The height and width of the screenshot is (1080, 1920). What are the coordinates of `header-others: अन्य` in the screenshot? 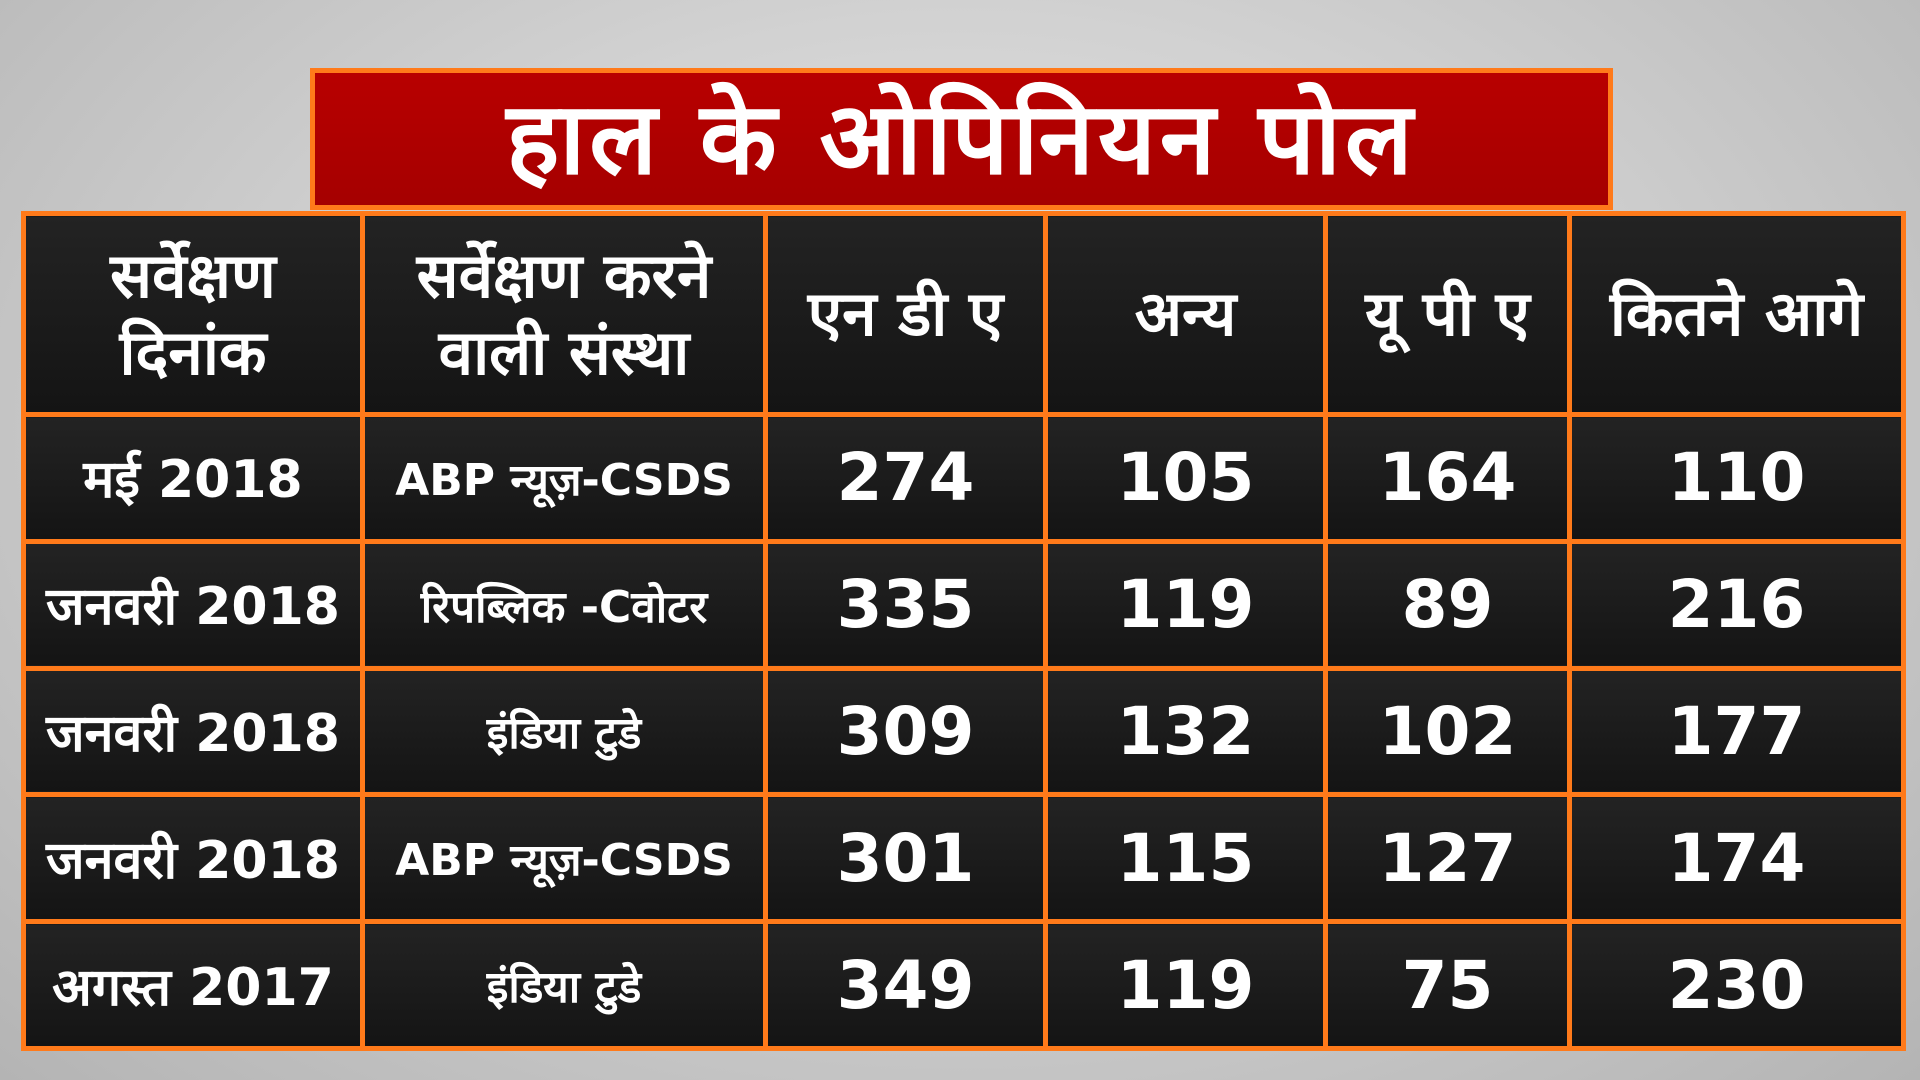 It's located at (1185, 314).